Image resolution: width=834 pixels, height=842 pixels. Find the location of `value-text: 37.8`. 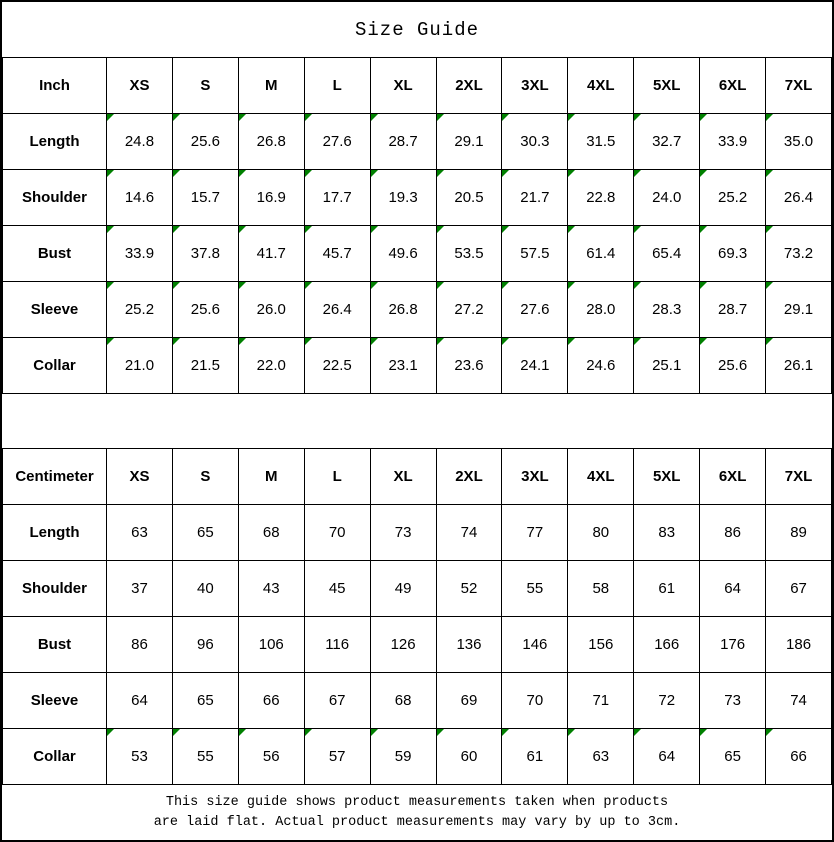

value-text: 37.8 is located at coordinates (205, 253).